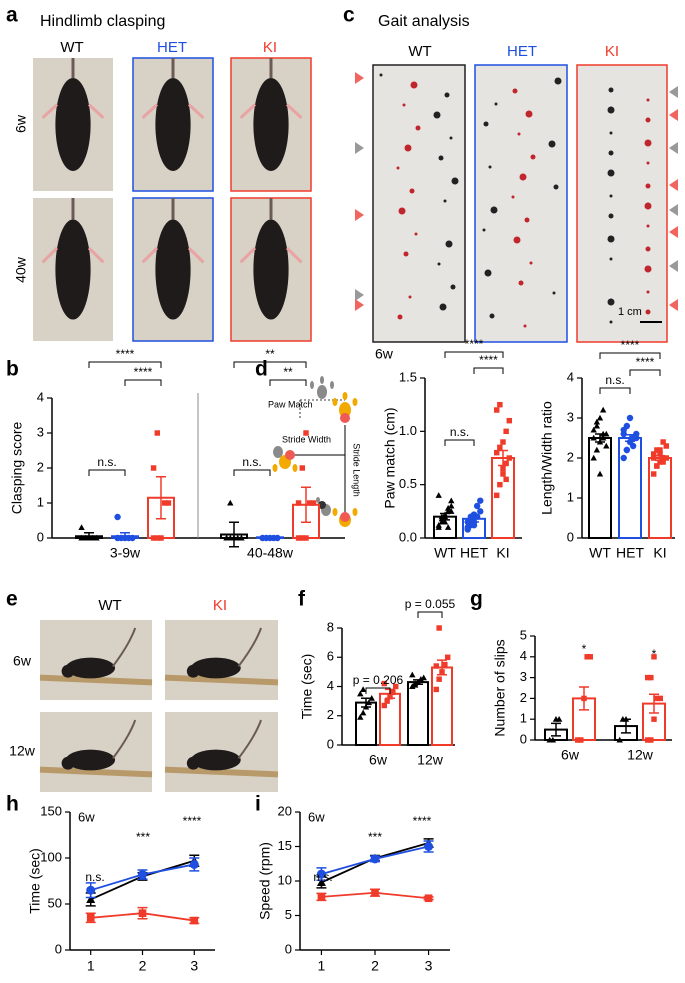 The image size is (685, 983). I want to click on y-tick-label: 100, so click(51, 856).